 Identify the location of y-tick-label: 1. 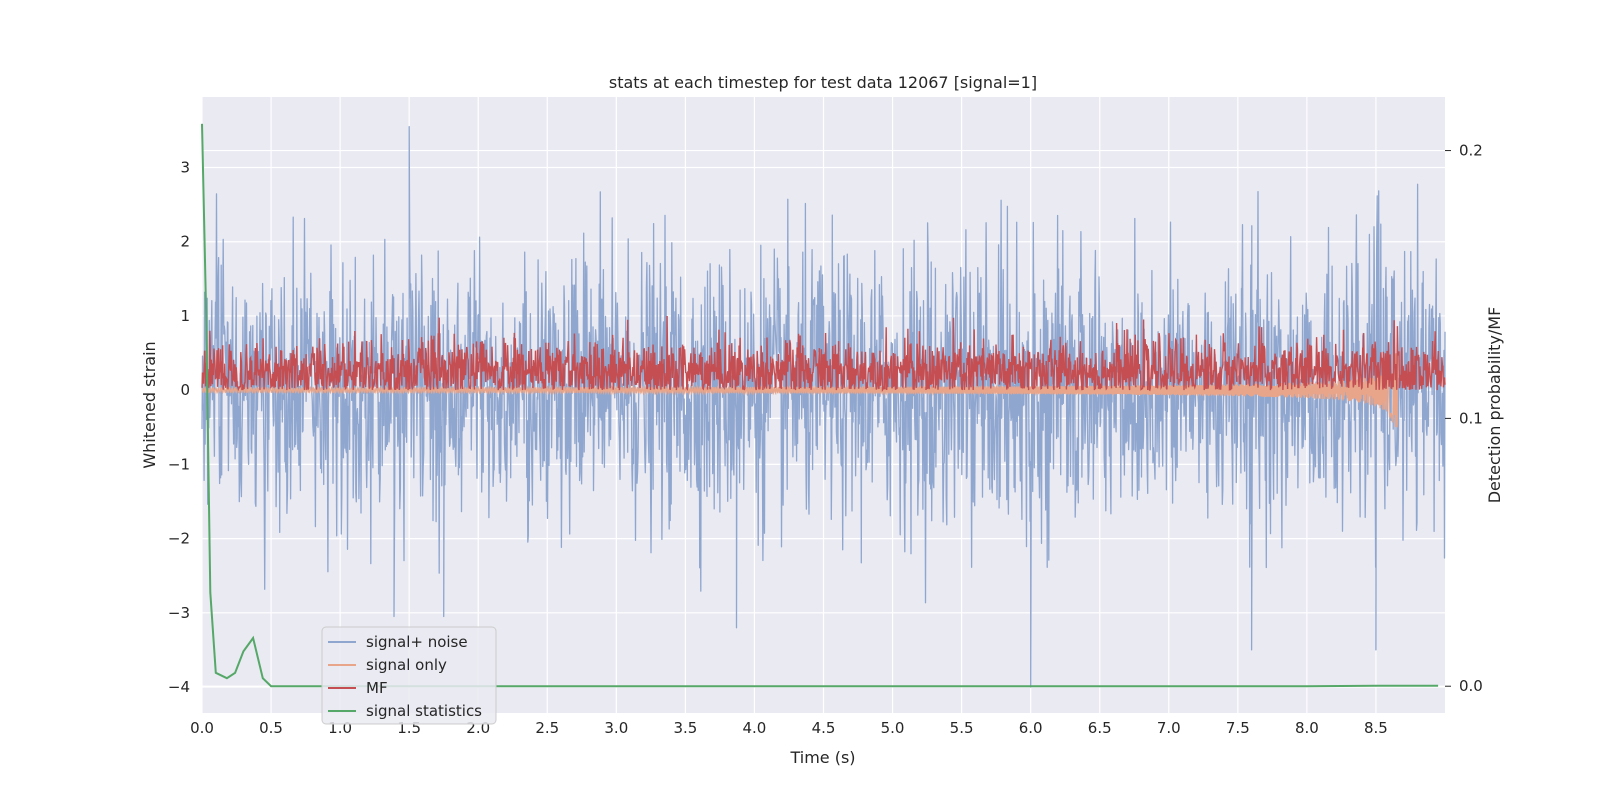
(185, 316).